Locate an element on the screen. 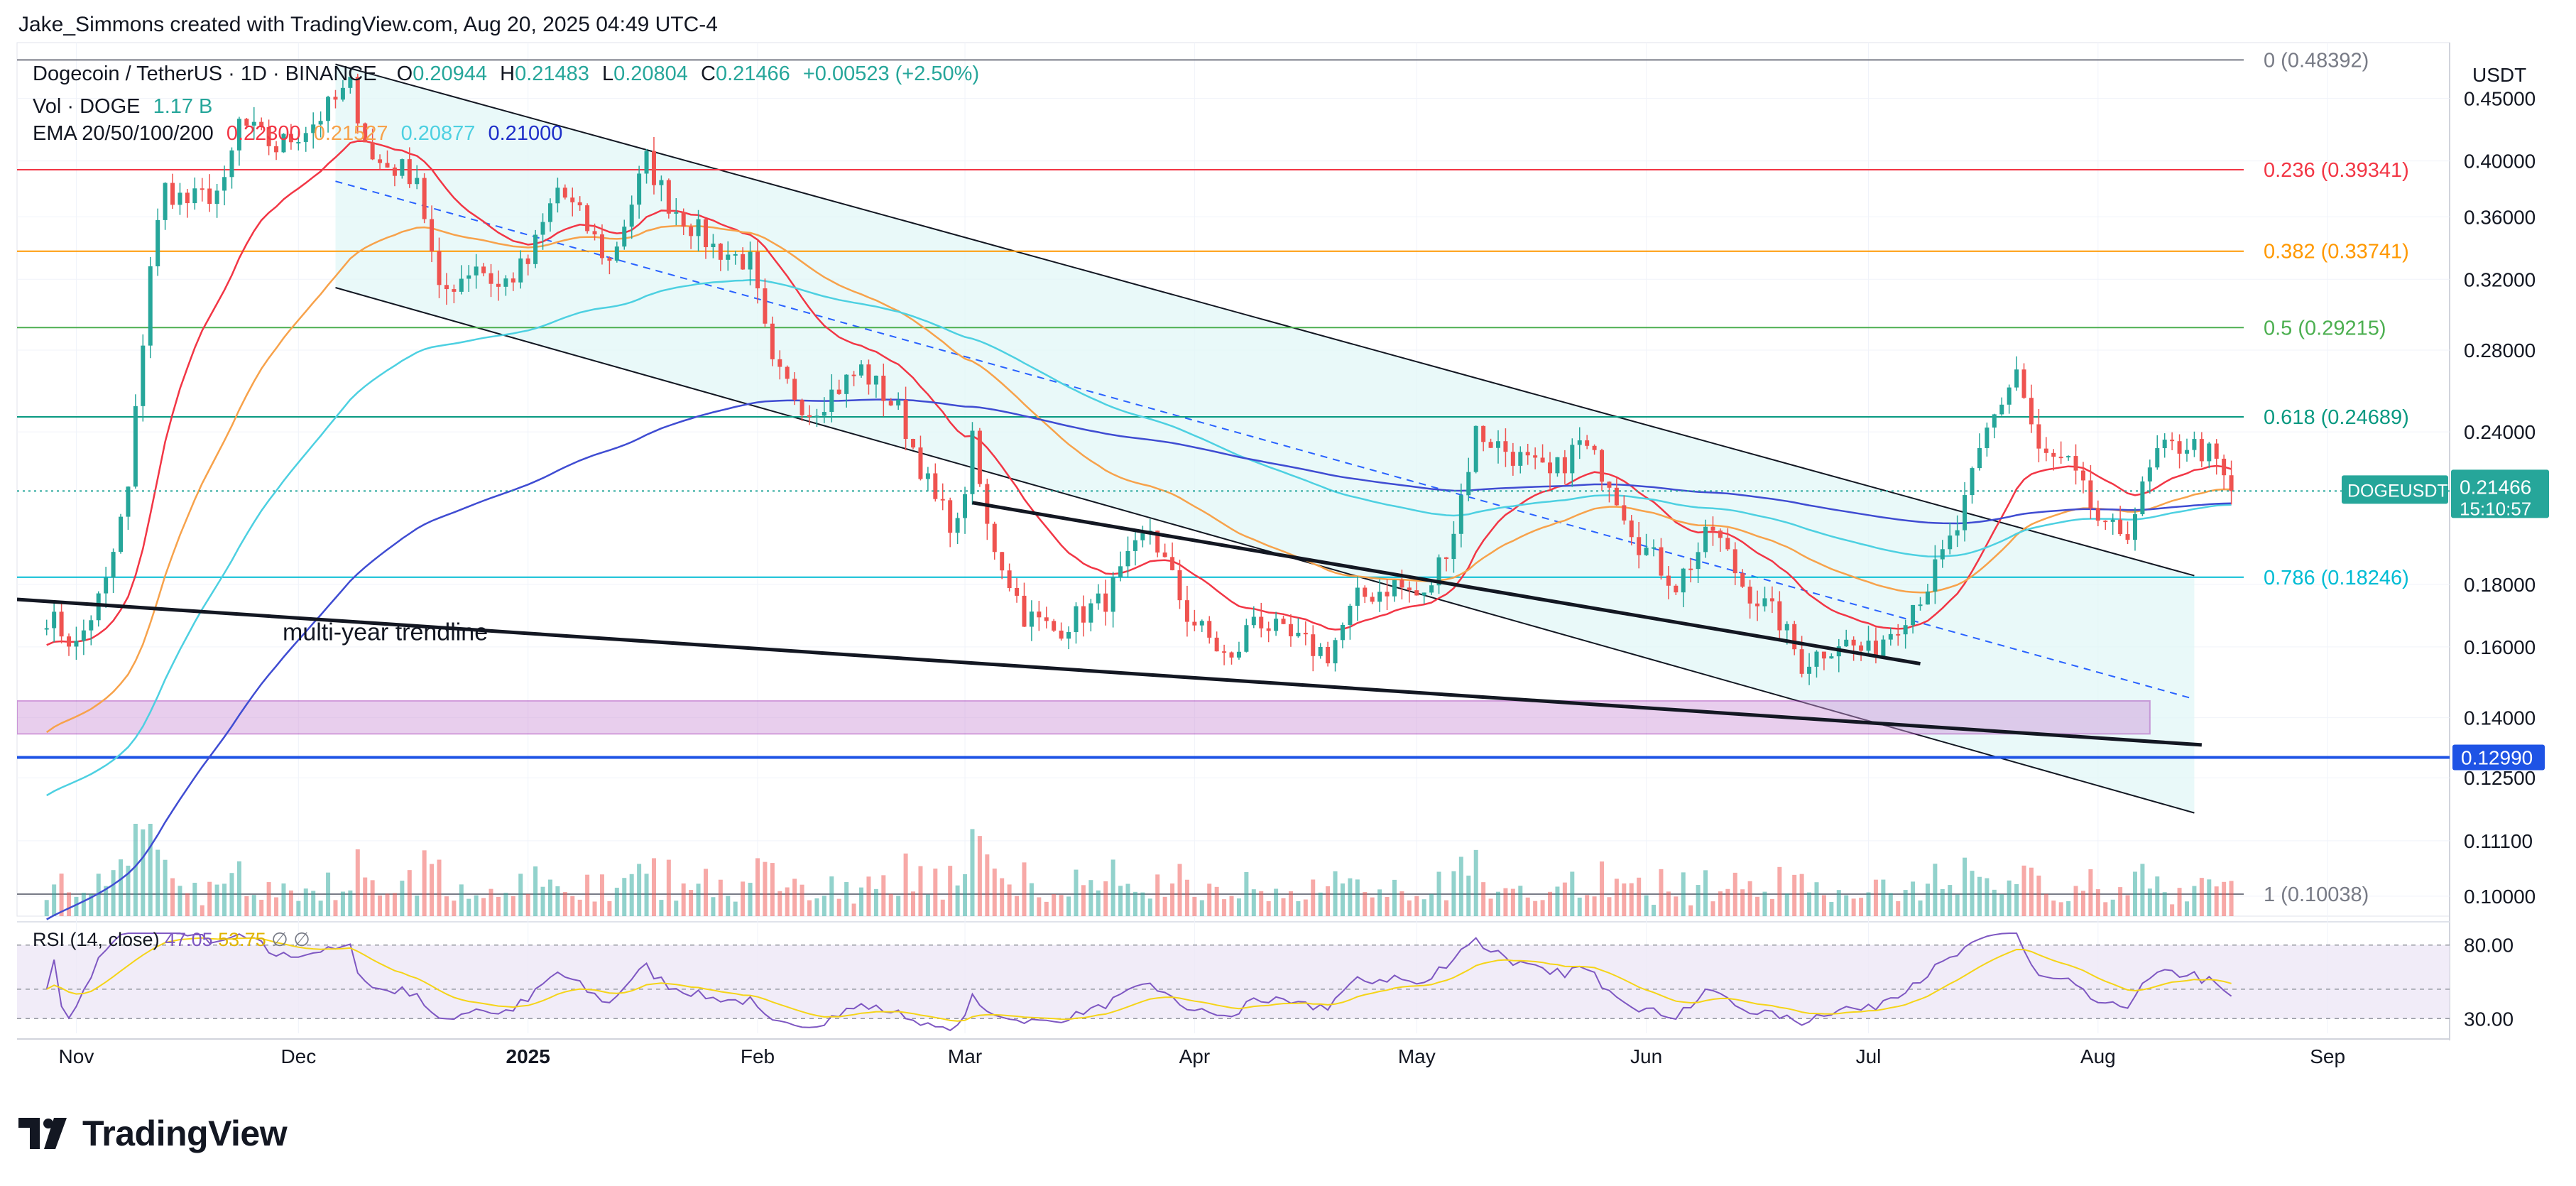 The height and width of the screenshot is (1186, 2576). multi-year-trendline is located at coordinates (1110, 672).